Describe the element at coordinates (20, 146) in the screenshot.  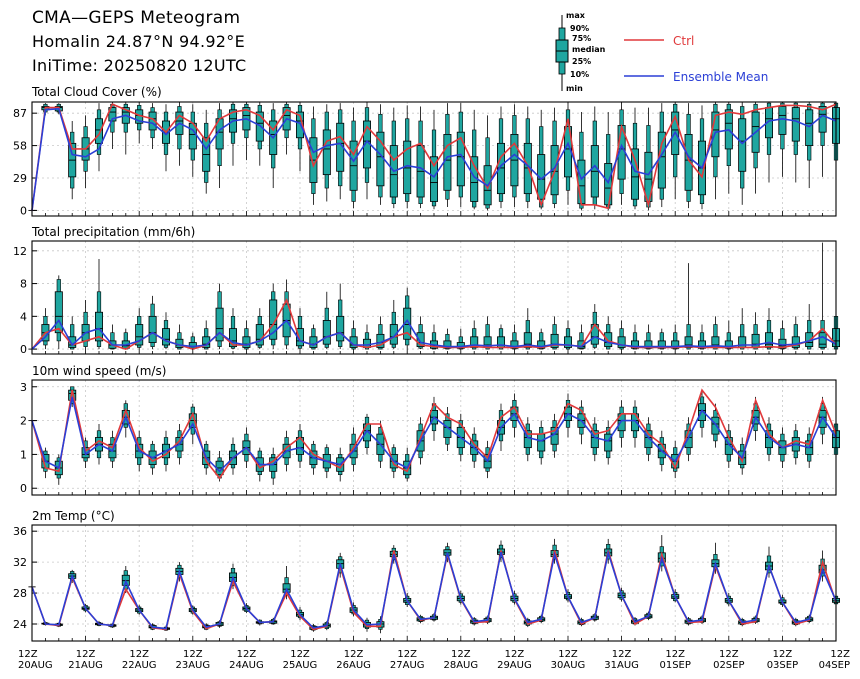
I see `y-tick-label: 58` at that location.